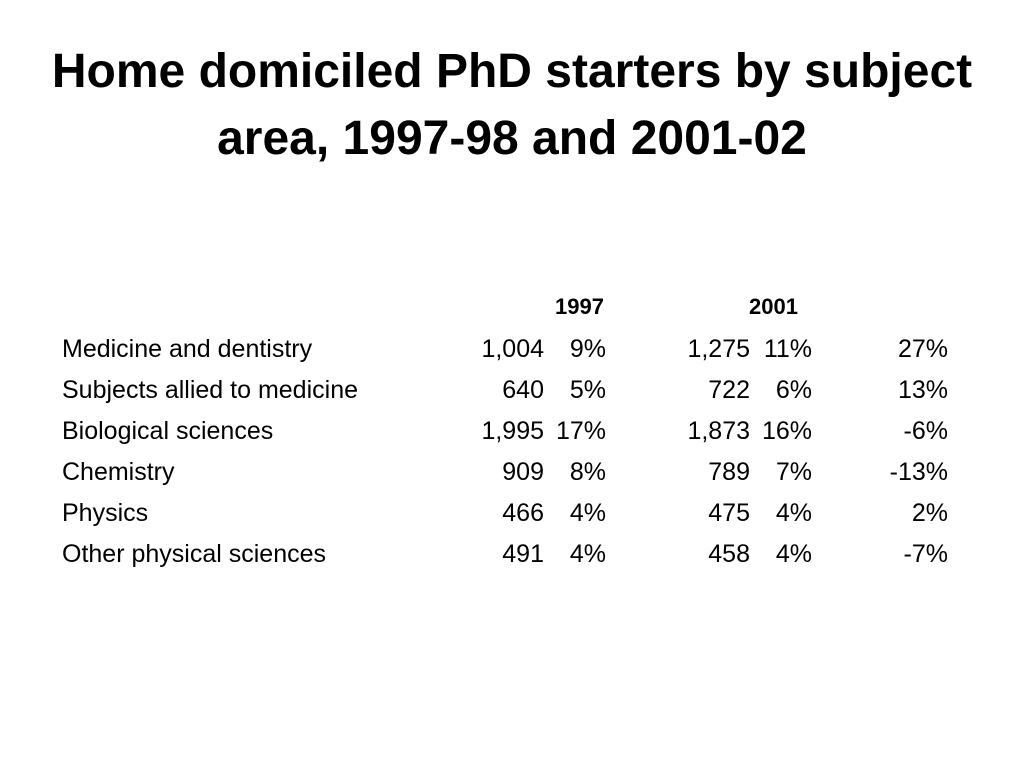 The image size is (1024, 768). I want to click on subject-cell: Physics, so click(105, 513).